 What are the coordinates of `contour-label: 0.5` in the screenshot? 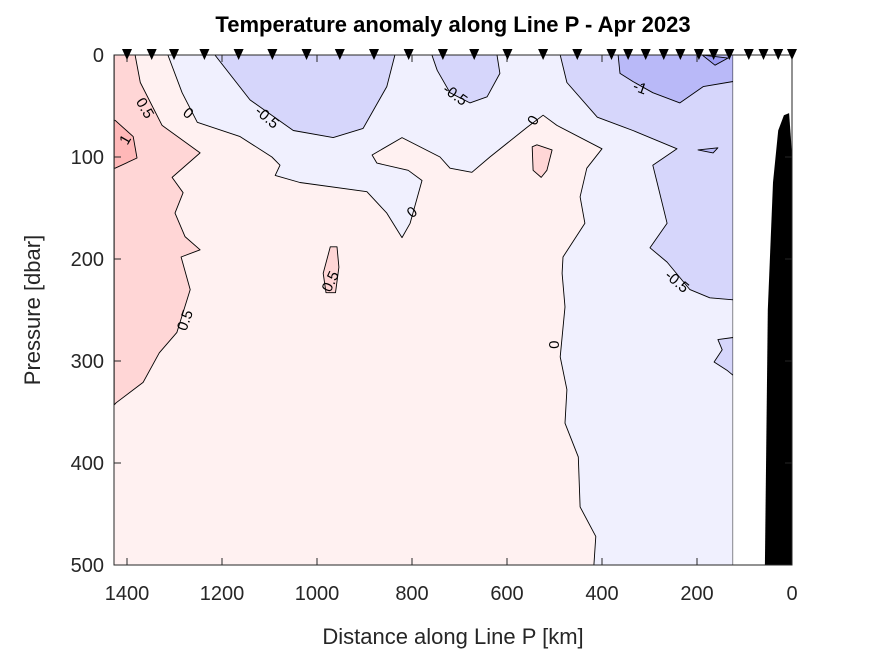 It's located at (185, 320).